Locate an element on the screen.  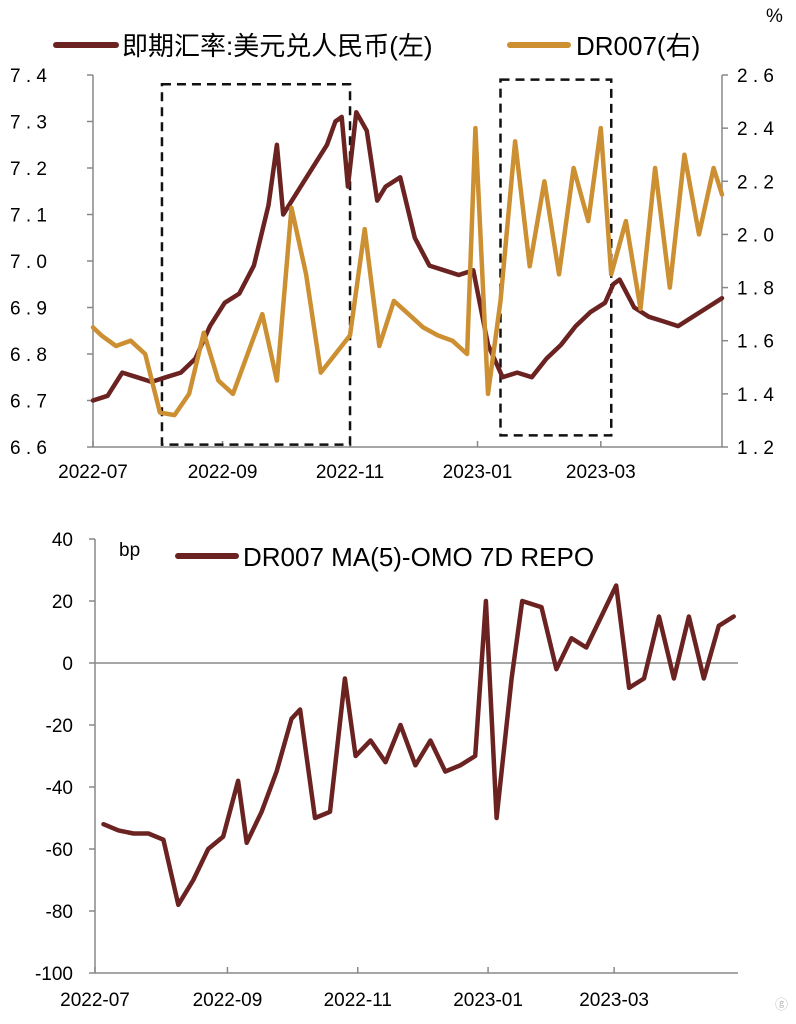
bottom-y-tick-label: -80 is located at coordinates (59, 912).